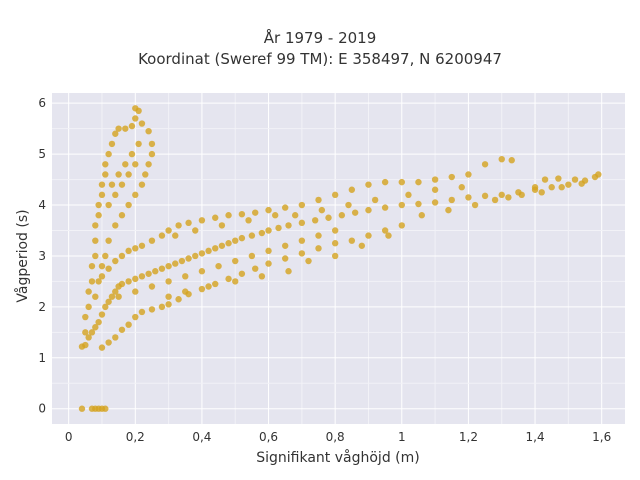 This screenshot has width=640, height=480. I want to click on y-tick-labels: 0 1 2 3 4 5 6, so click(42, 256).